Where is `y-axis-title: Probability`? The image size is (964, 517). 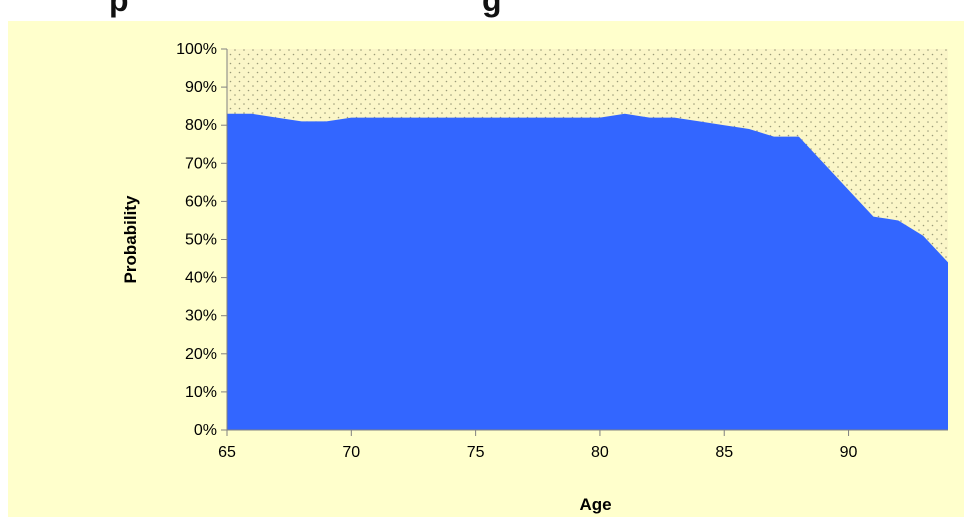
y-axis-title: Probability is located at coordinates (130, 239).